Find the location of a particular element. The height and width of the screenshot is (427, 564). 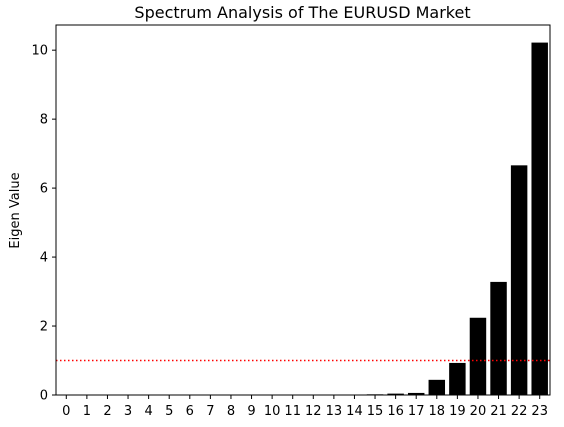

x-tick-label: 8 is located at coordinates (231, 411).